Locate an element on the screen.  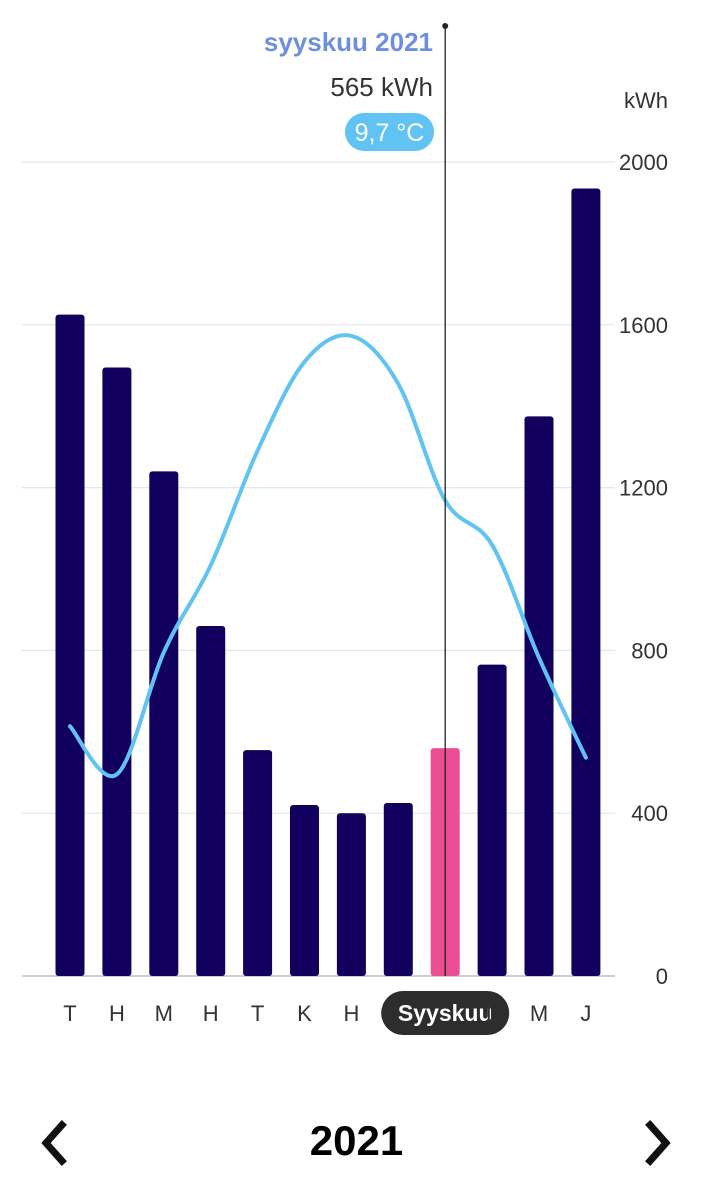
previous-year-button is located at coordinates (55, 1143).